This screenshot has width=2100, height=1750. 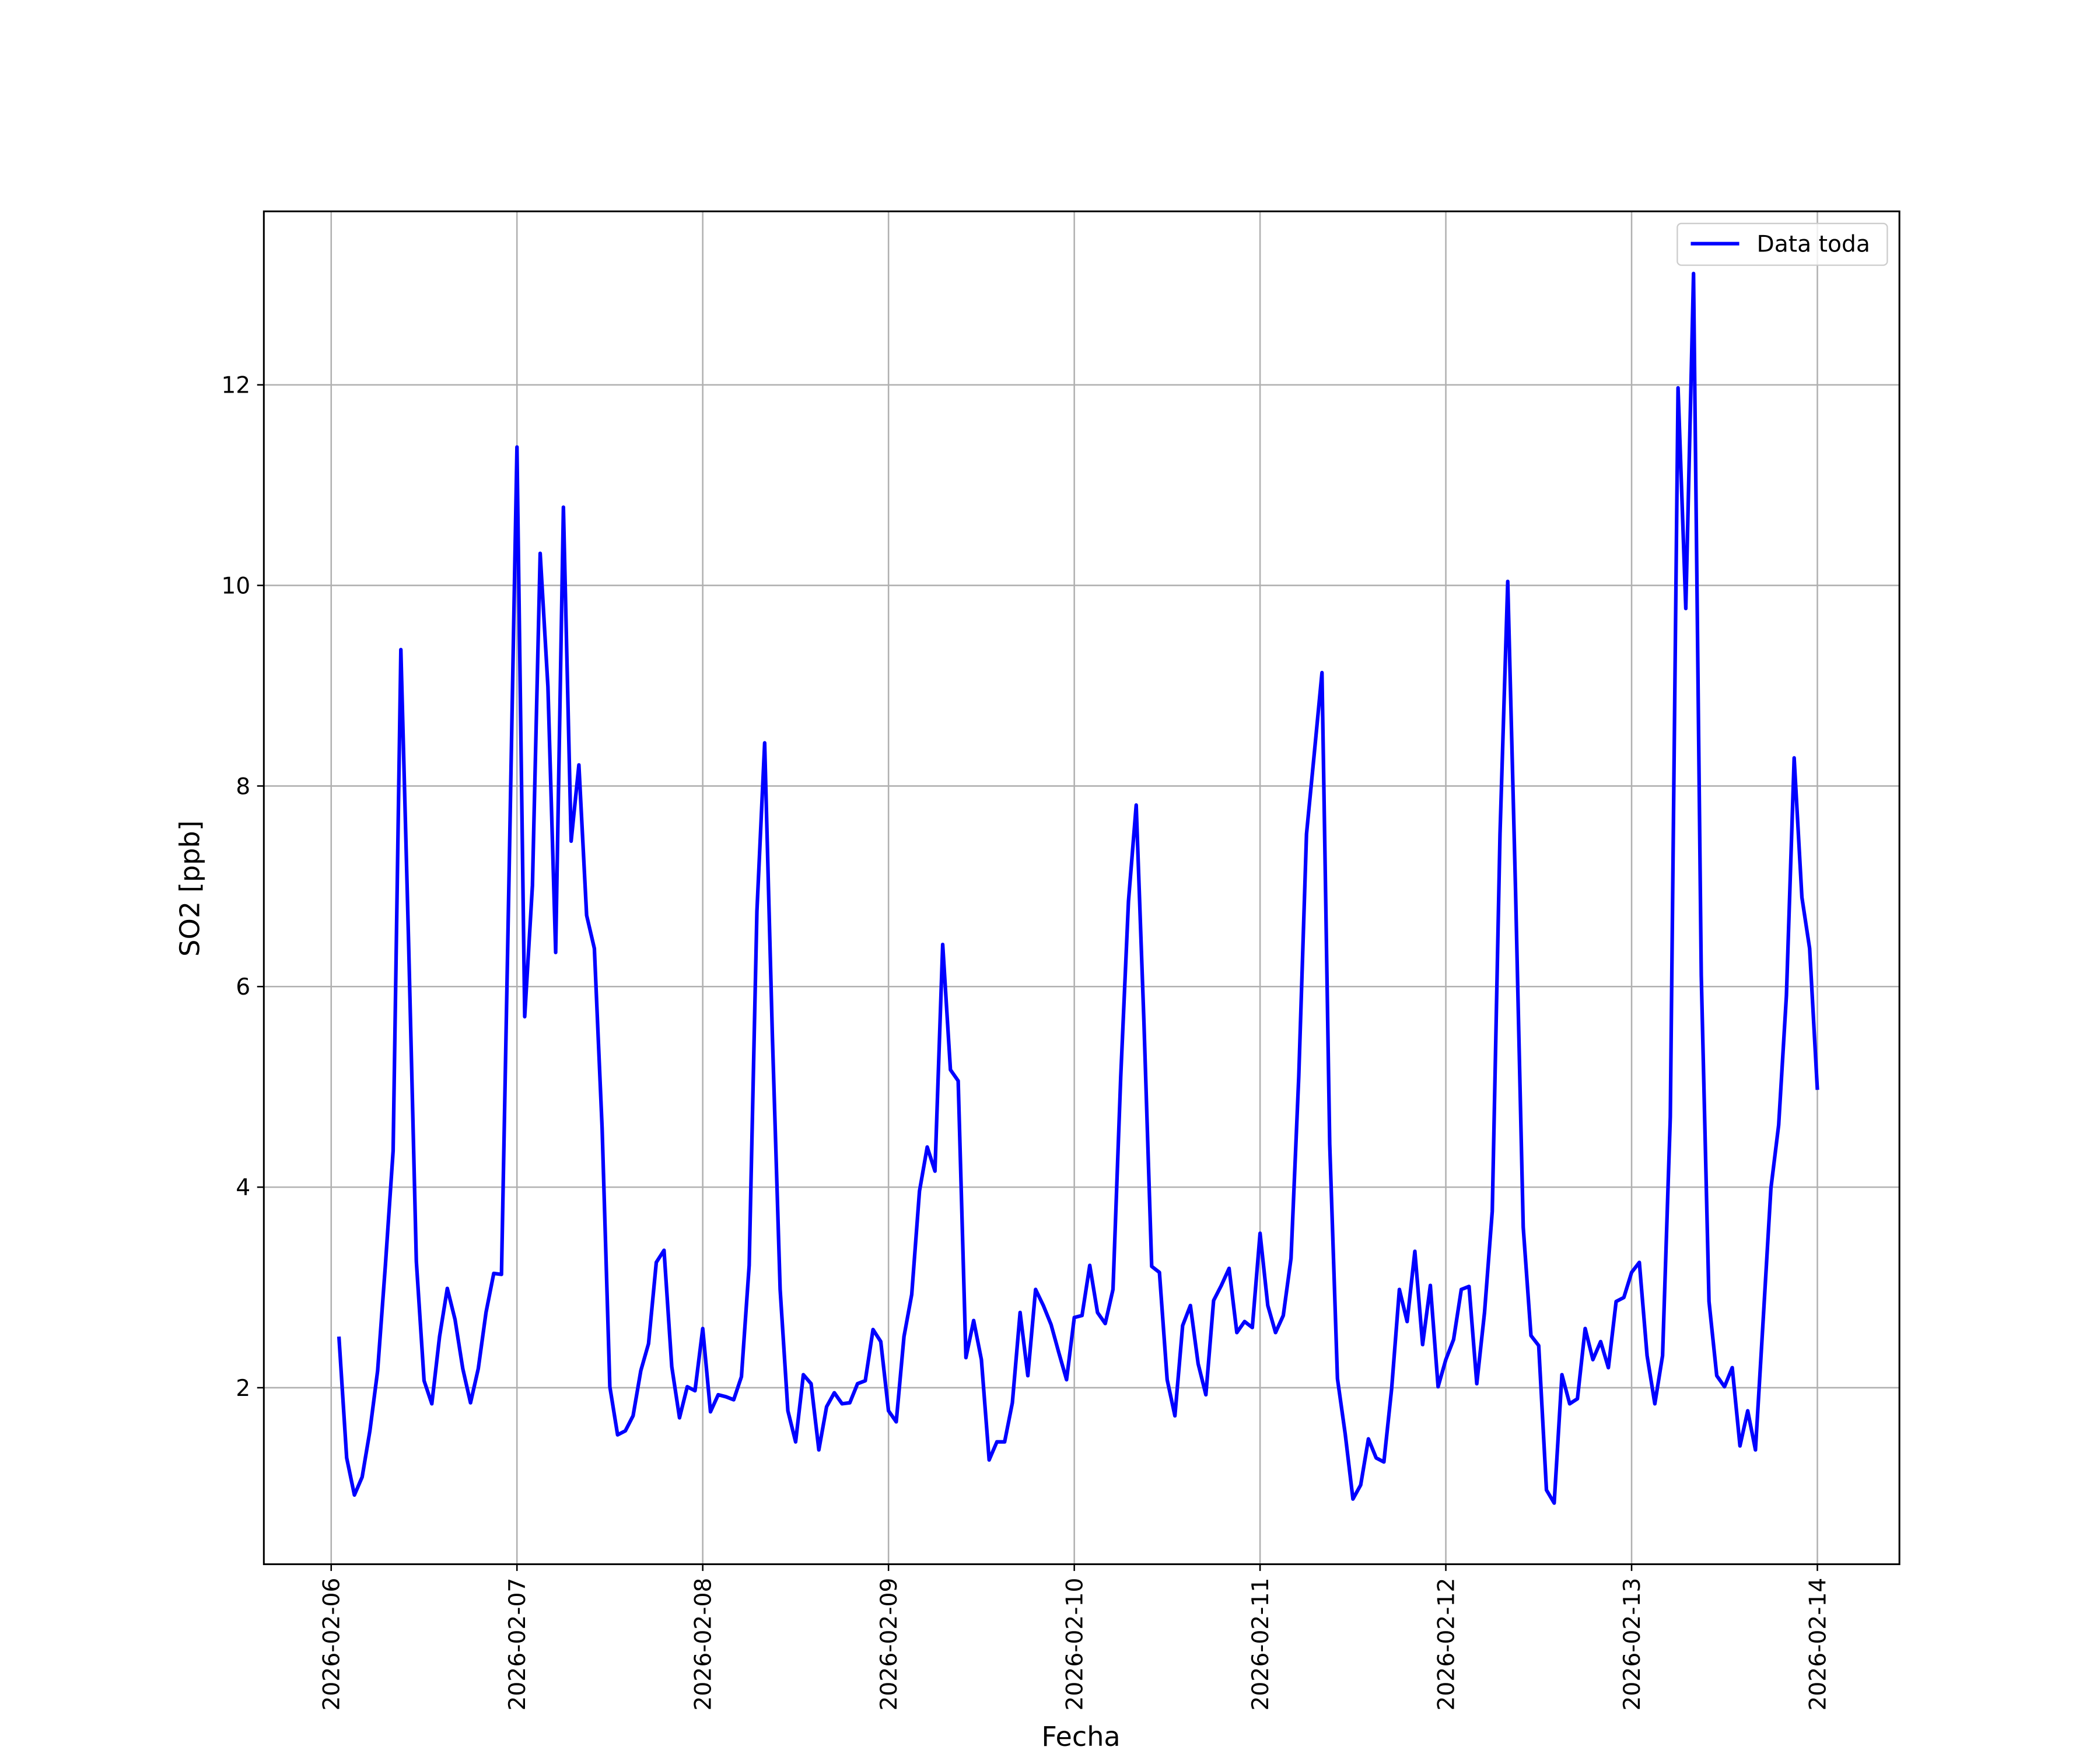 I want to click on y-tick-label: 2, so click(x=243, y=1389).